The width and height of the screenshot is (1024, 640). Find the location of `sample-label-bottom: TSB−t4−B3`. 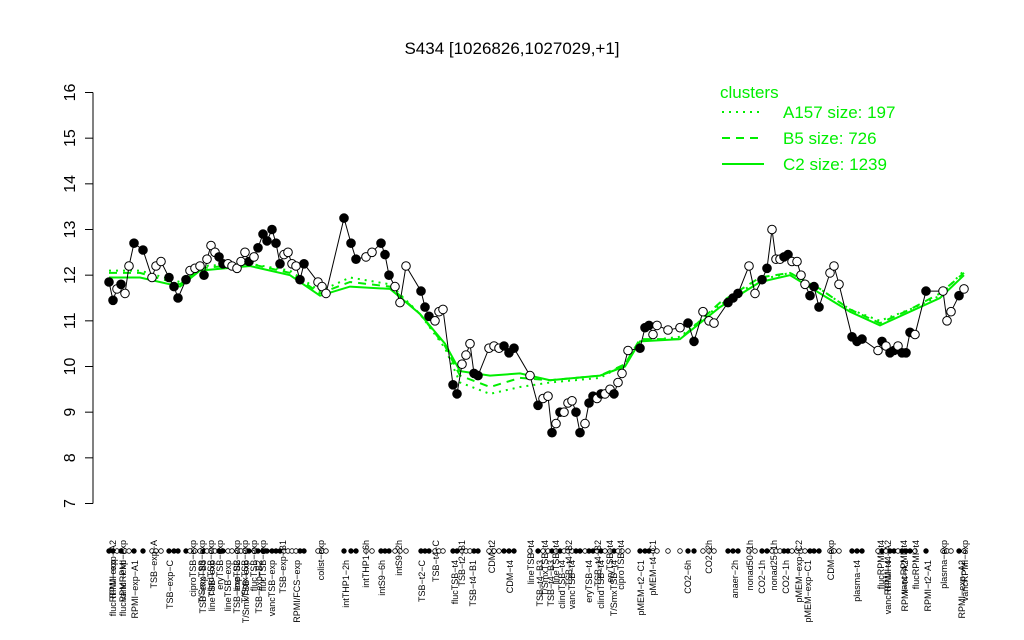

sample-label-bottom: TSB−t4−B3 is located at coordinates (551, 583).